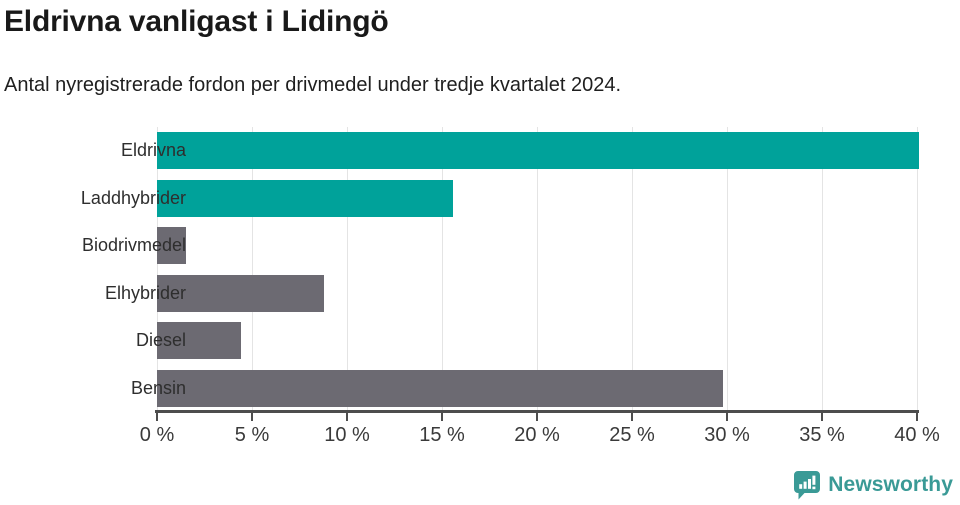 This screenshot has width=960, height=505. Describe the element at coordinates (632, 435) in the screenshot. I see `x-axis-tick-label: 25 %` at that location.